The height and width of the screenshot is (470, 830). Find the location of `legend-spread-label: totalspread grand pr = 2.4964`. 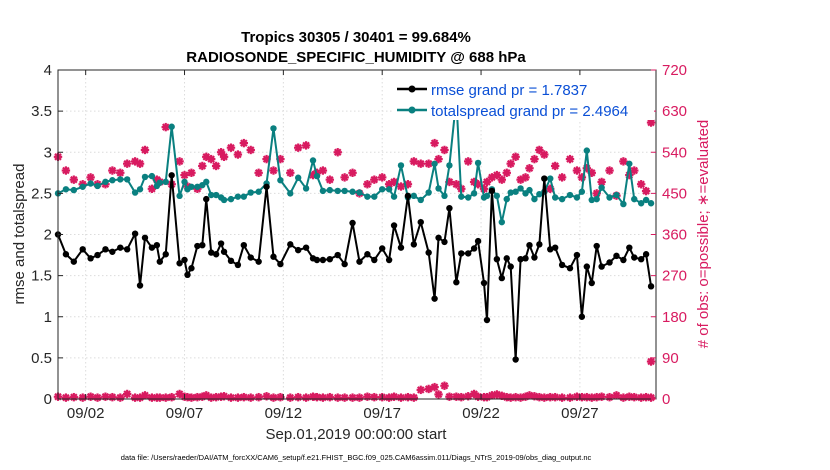

legend-spread-label: totalspread grand pr = 2.4964 is located at coordinates (529, 111).